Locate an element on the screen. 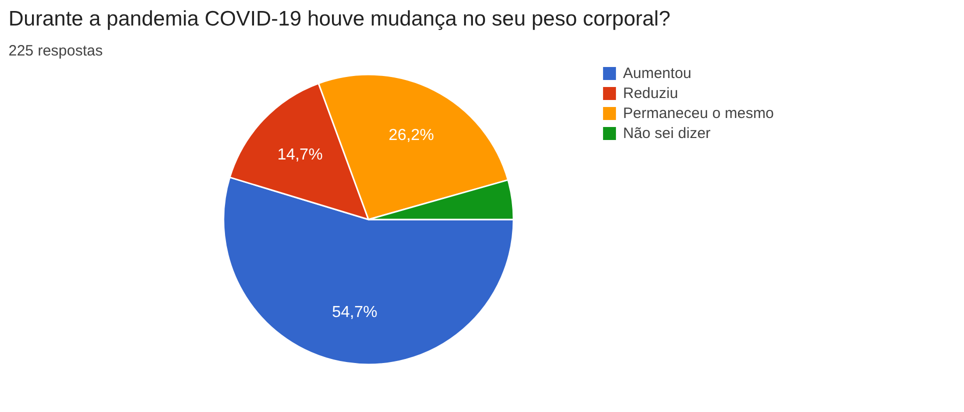 This screenshot has height=412, width=964. data-label: 26,2% is located at coordinates (411, 135).